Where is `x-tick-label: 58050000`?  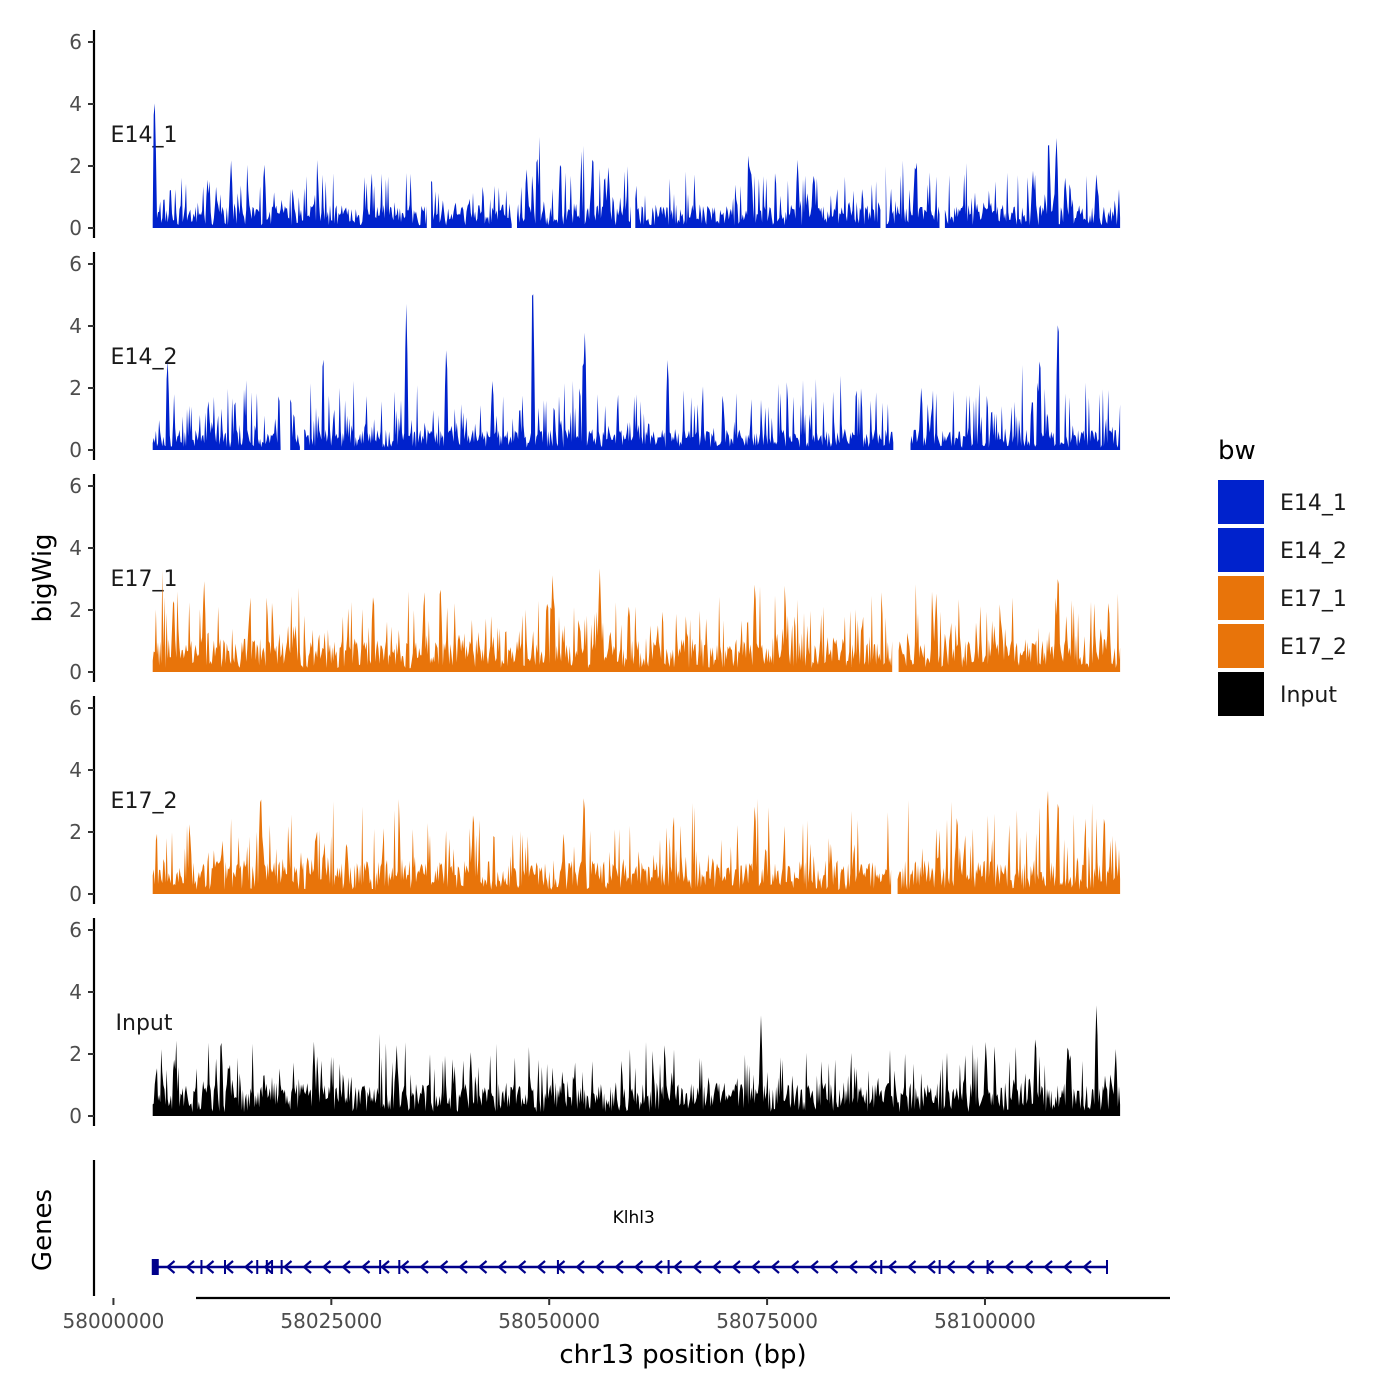 x-tick-label: 58050000 is located at coordinates (549, 1321).